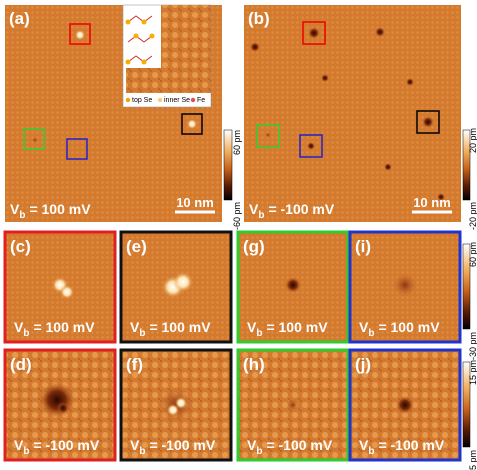  I want to click on legend-label: Fe, so click(201, 100).